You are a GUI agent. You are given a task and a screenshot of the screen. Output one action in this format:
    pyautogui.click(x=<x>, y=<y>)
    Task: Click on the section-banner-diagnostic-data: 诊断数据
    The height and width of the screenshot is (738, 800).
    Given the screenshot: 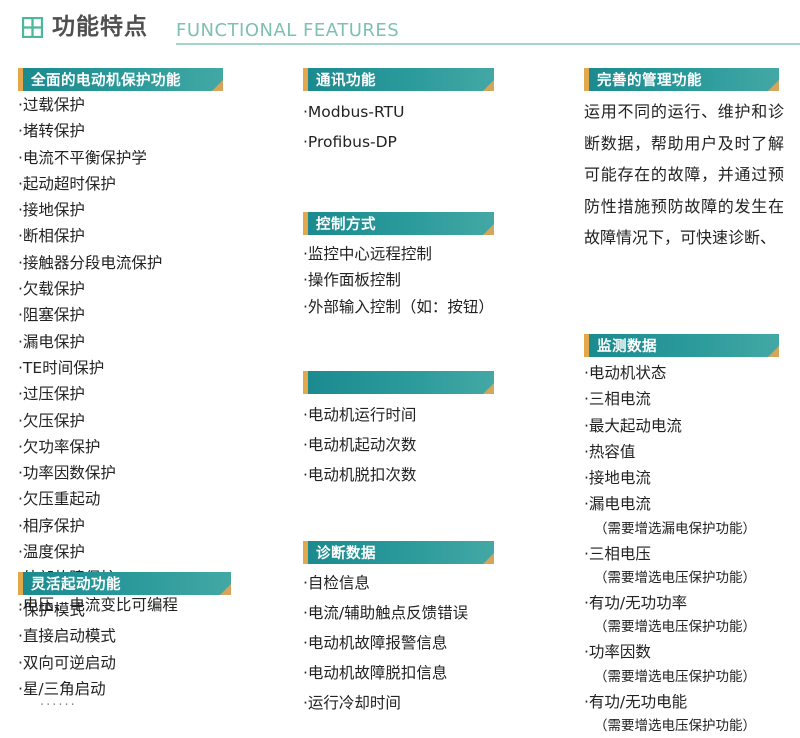 What is the action you would take?
    pyautogui.click(x=398, y=552)
    